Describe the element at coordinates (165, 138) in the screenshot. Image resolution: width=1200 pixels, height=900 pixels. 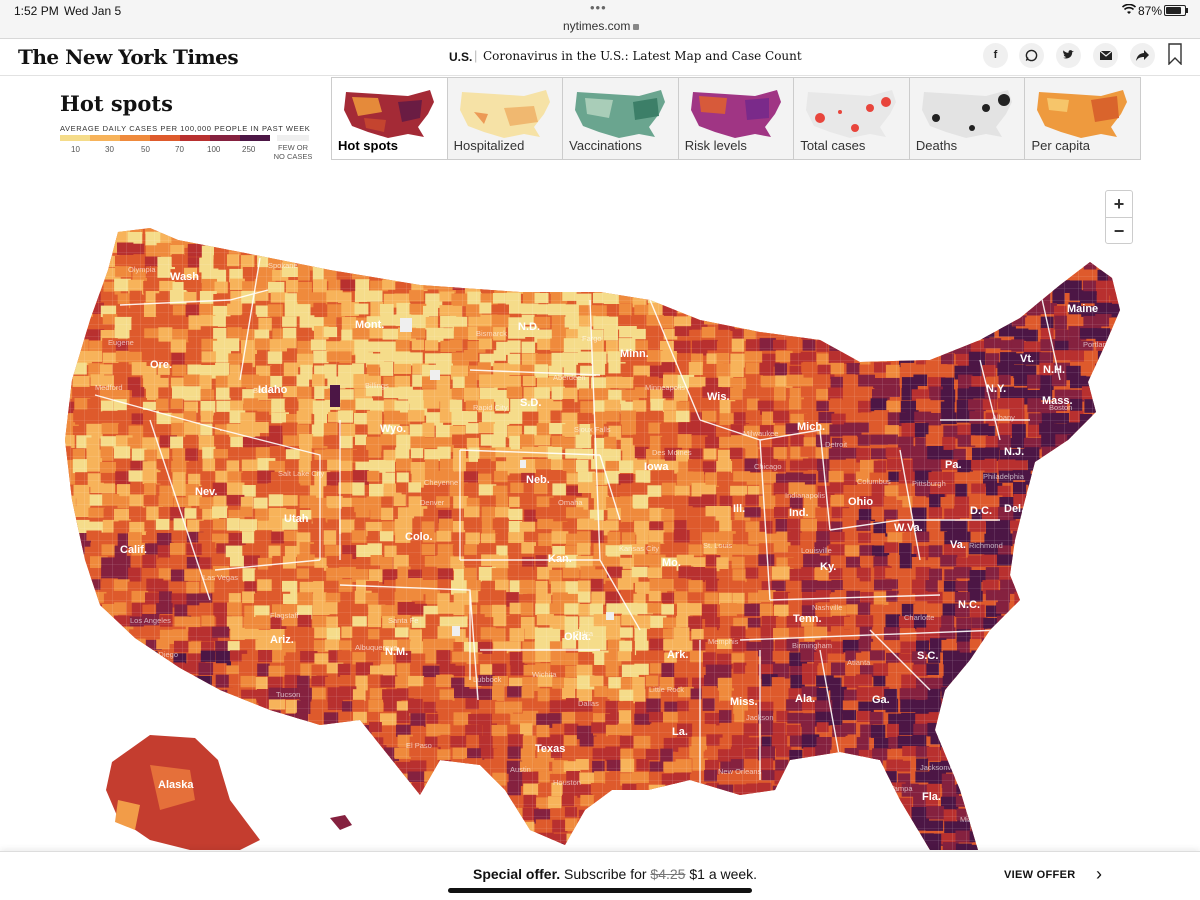
I see `color-ramp` at that location.